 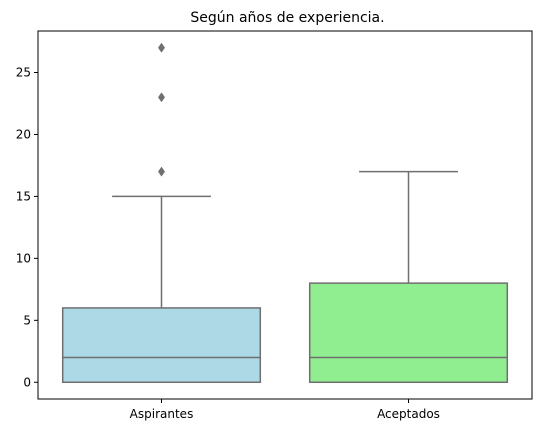 What do you see at coordinates (27, 382) in the screenshot?
I see `y-tick-label: 0` at bounding box center [27, 382].